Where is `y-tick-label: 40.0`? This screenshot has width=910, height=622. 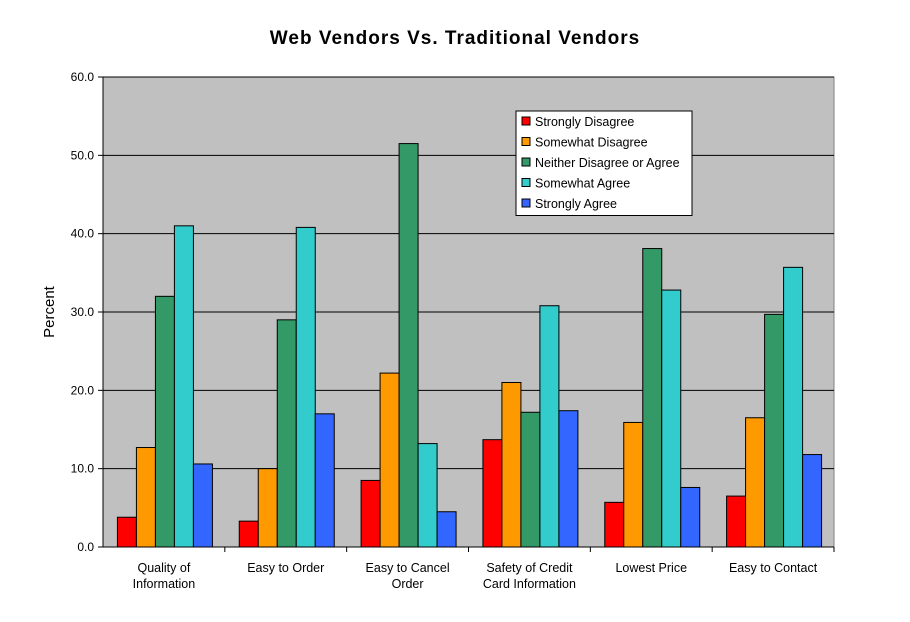 y-tick-label: 40.0 is located at coordinates (83, 234).